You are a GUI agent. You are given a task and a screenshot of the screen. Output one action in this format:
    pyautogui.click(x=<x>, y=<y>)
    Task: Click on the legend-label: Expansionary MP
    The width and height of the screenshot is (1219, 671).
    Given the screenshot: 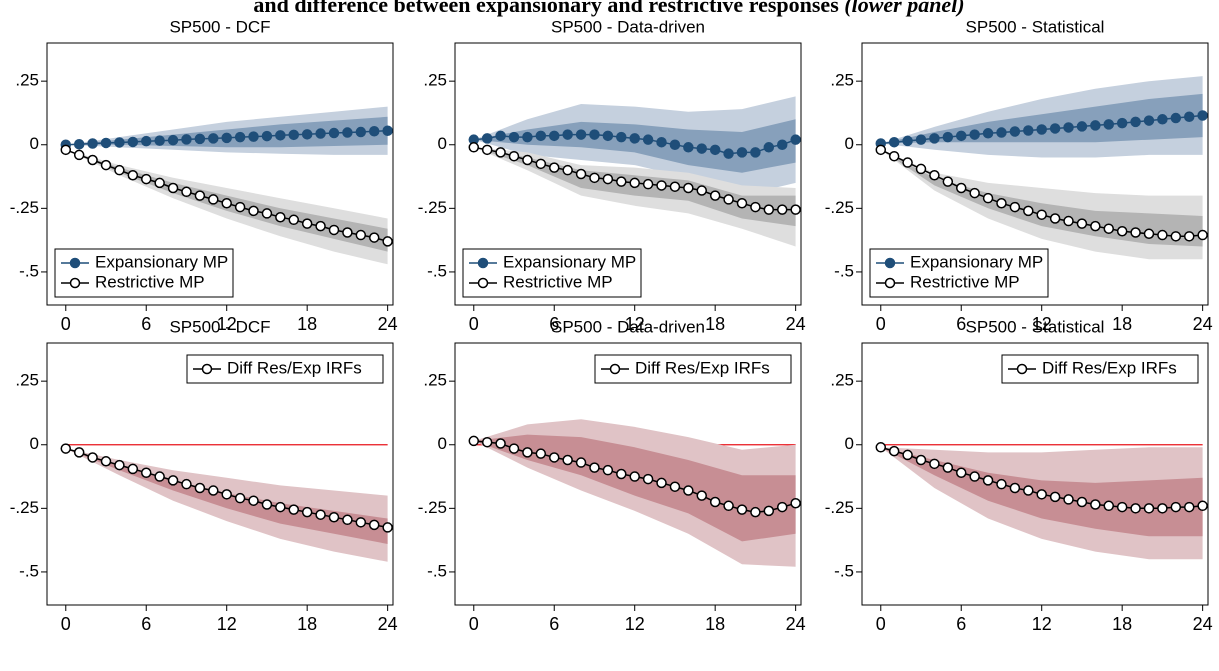 What is the action you would take?
    pyautogui.click(x=569, y=261)
    